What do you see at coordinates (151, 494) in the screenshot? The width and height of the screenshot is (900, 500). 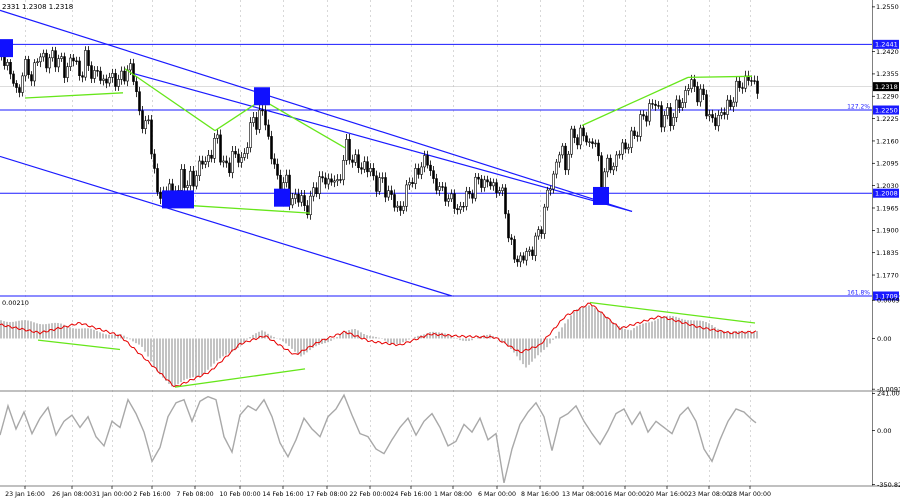 I see `time-tick-label: 2 Feb 16:00` at bounding box center [151, 494].